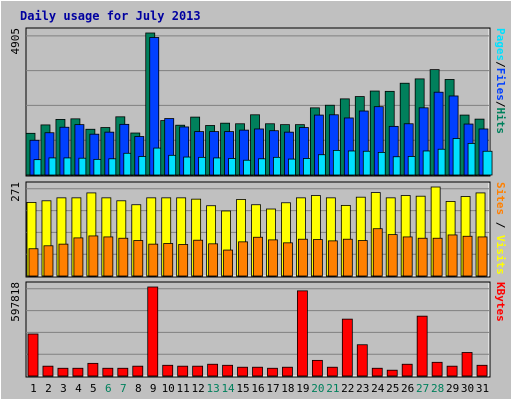 This screenshot has height=400, width=512. What do you see at coordinates (183, 388) in the screenshot?
I see `x-tick-label-day-11: 11` at bounding box center [183, 388].